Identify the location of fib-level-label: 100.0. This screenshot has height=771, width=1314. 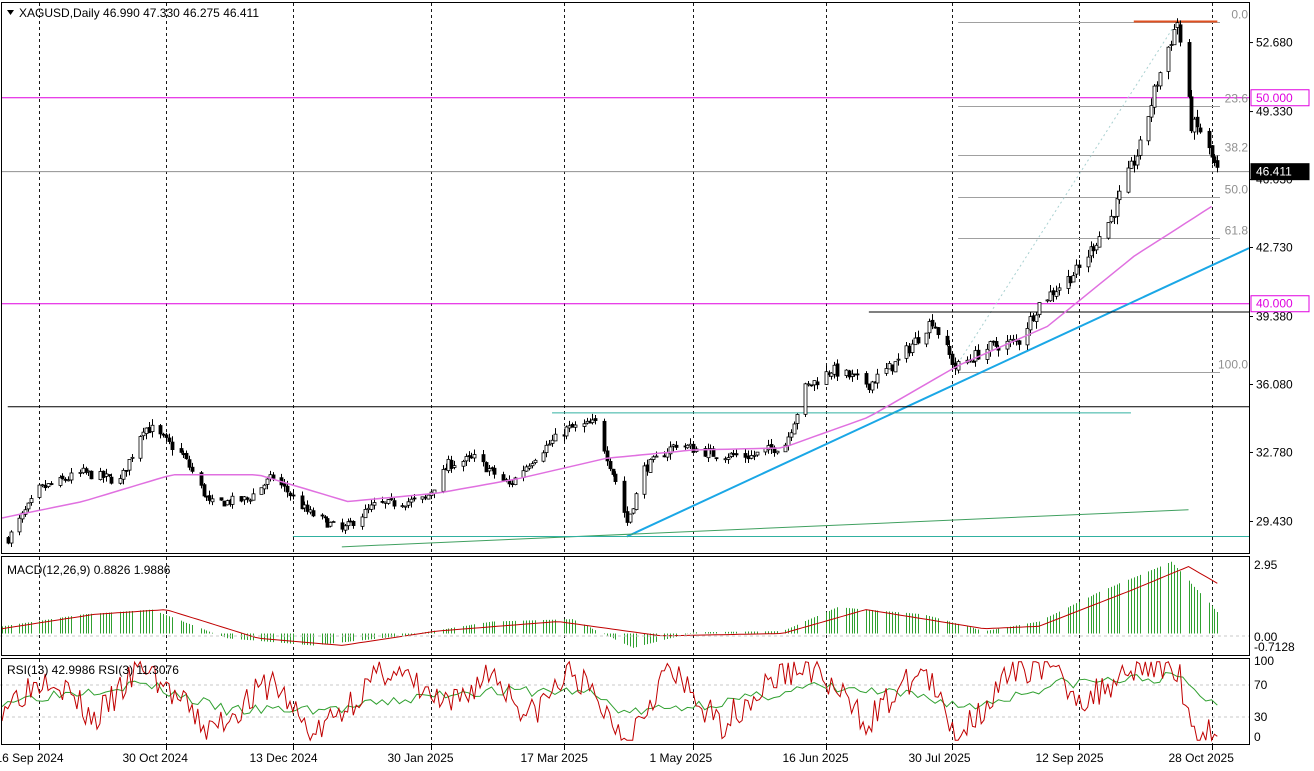
(1233, 365).